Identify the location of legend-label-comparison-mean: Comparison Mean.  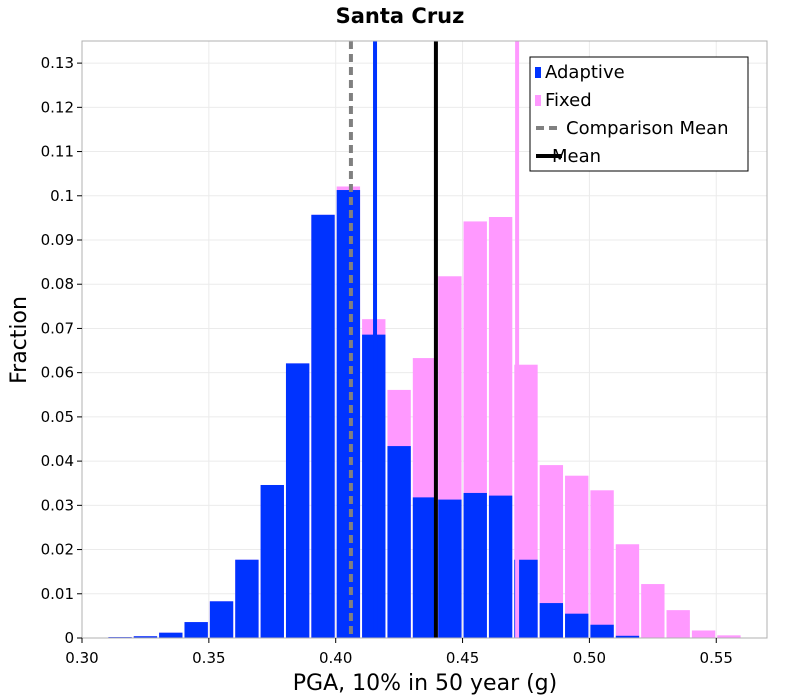
(647, 128).